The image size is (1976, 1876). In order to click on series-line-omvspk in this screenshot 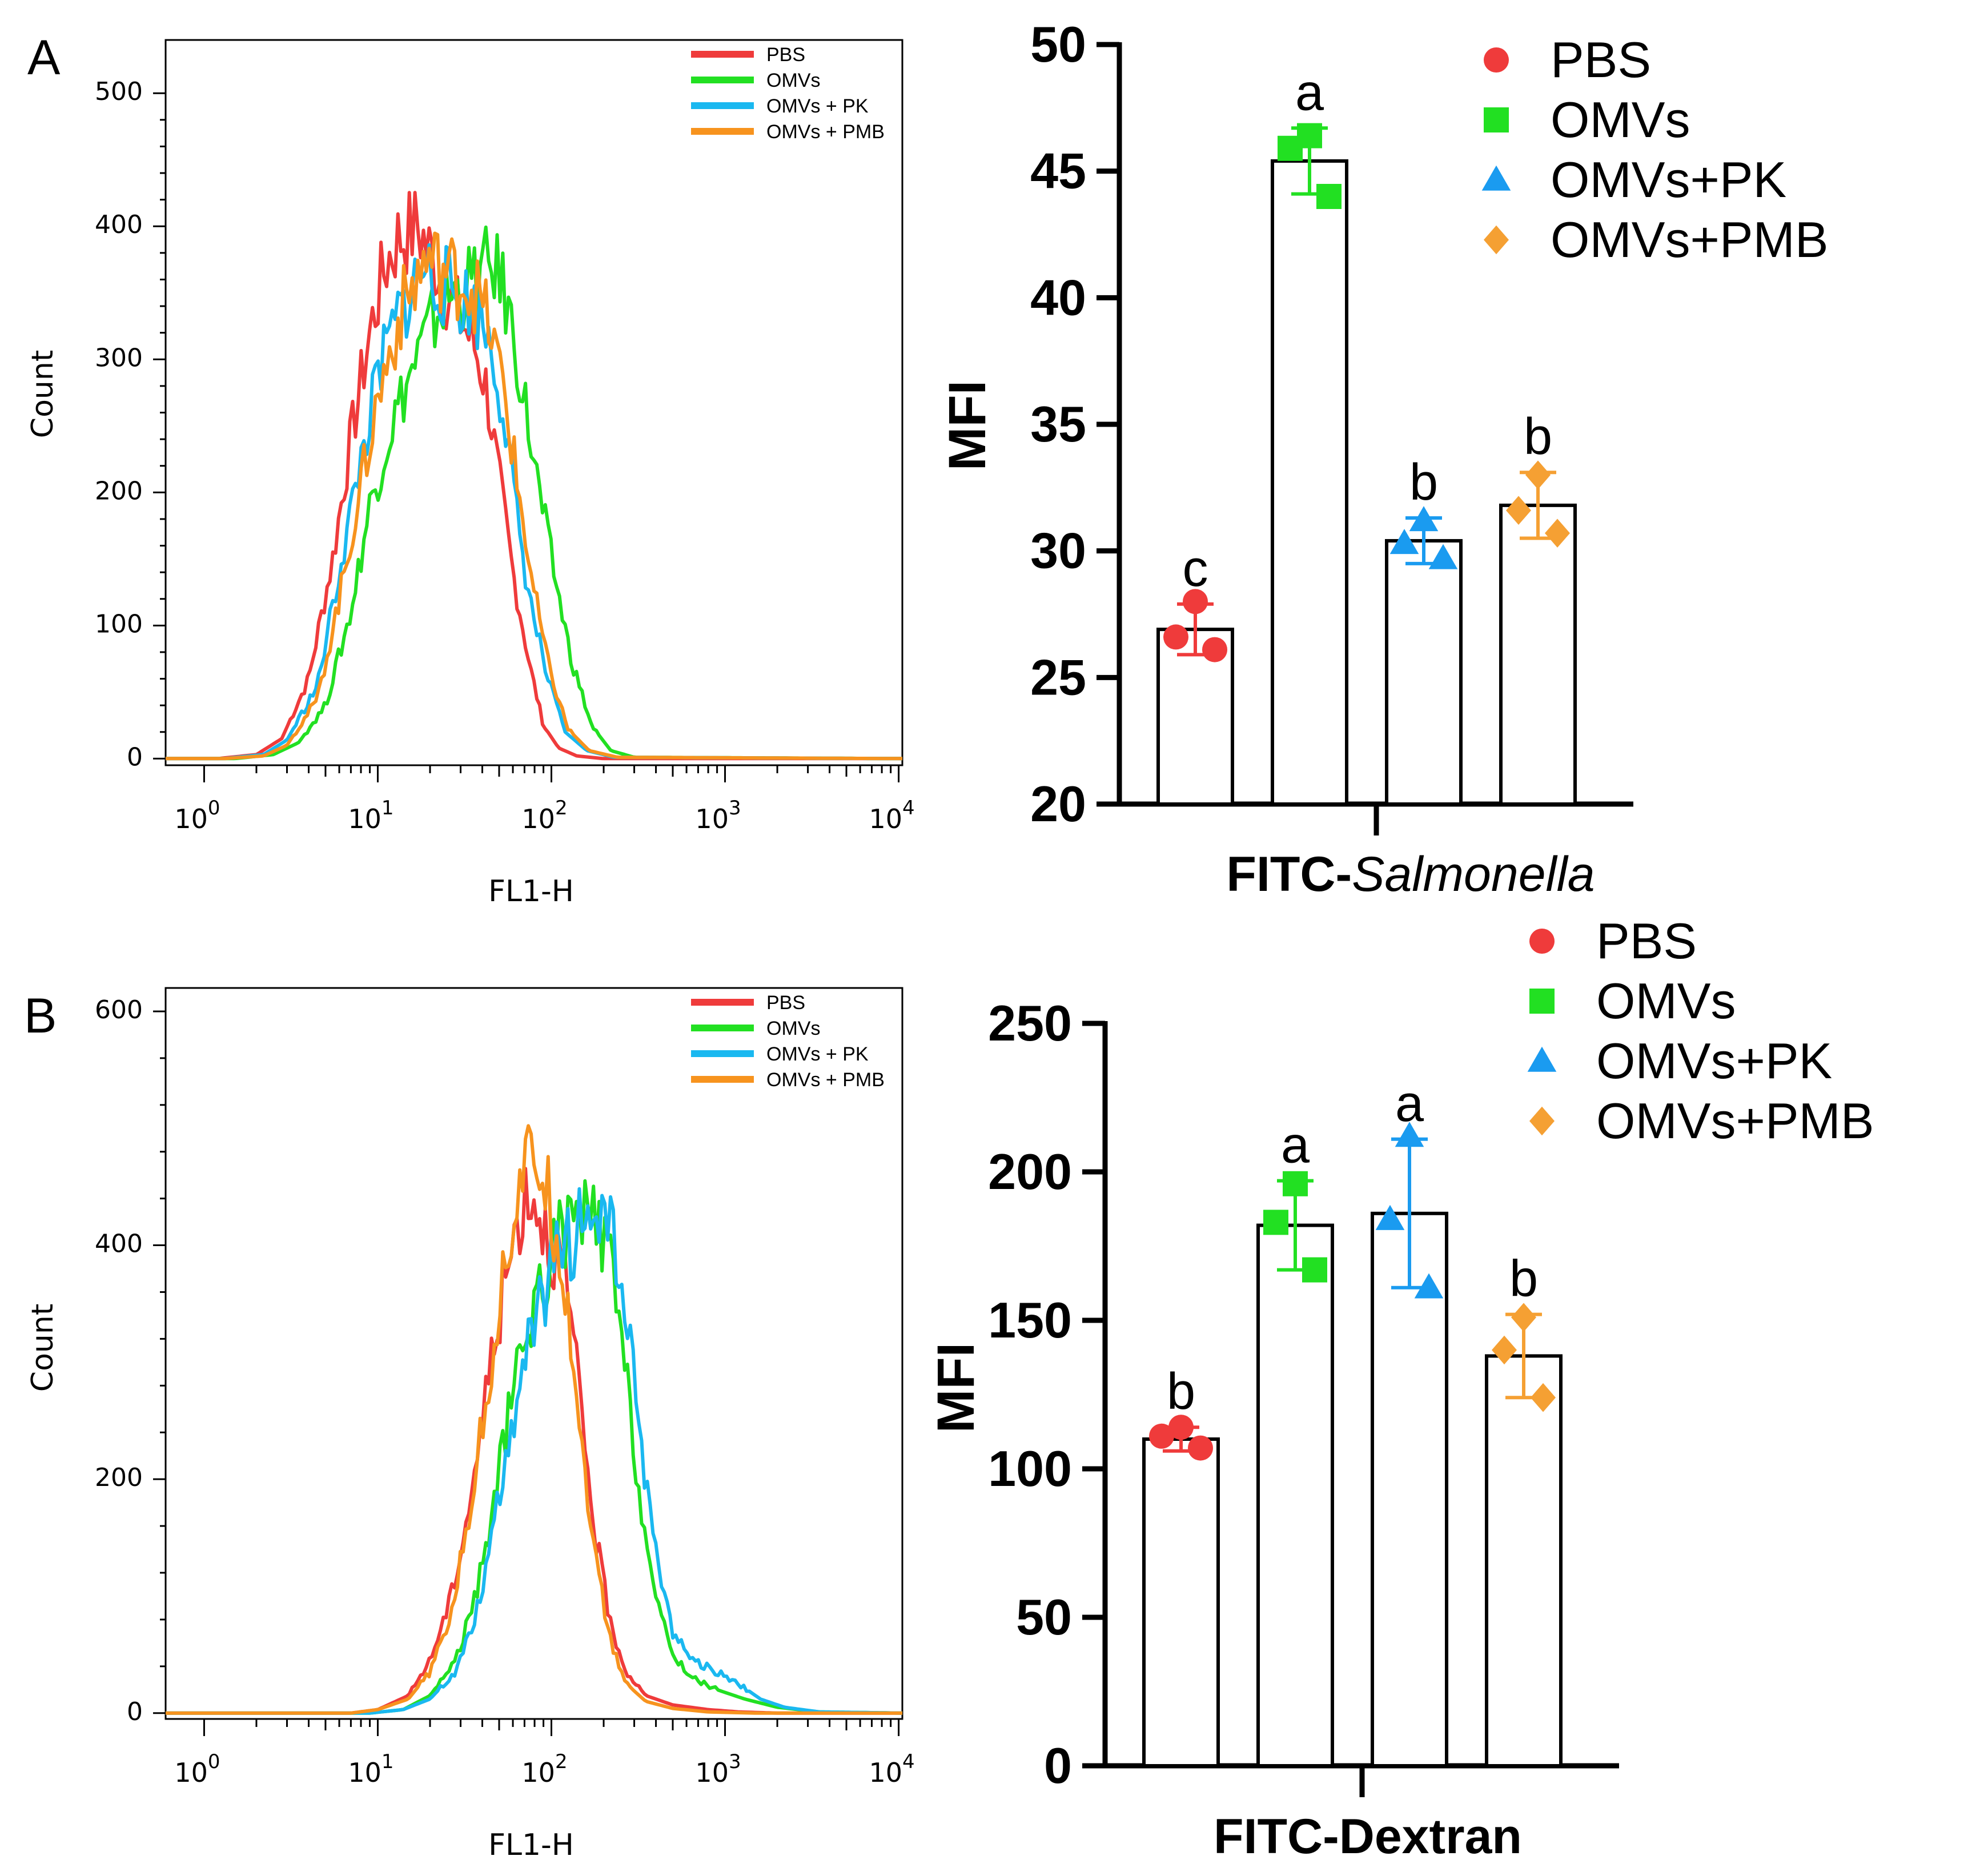, I will do `click(534, 1451)`.